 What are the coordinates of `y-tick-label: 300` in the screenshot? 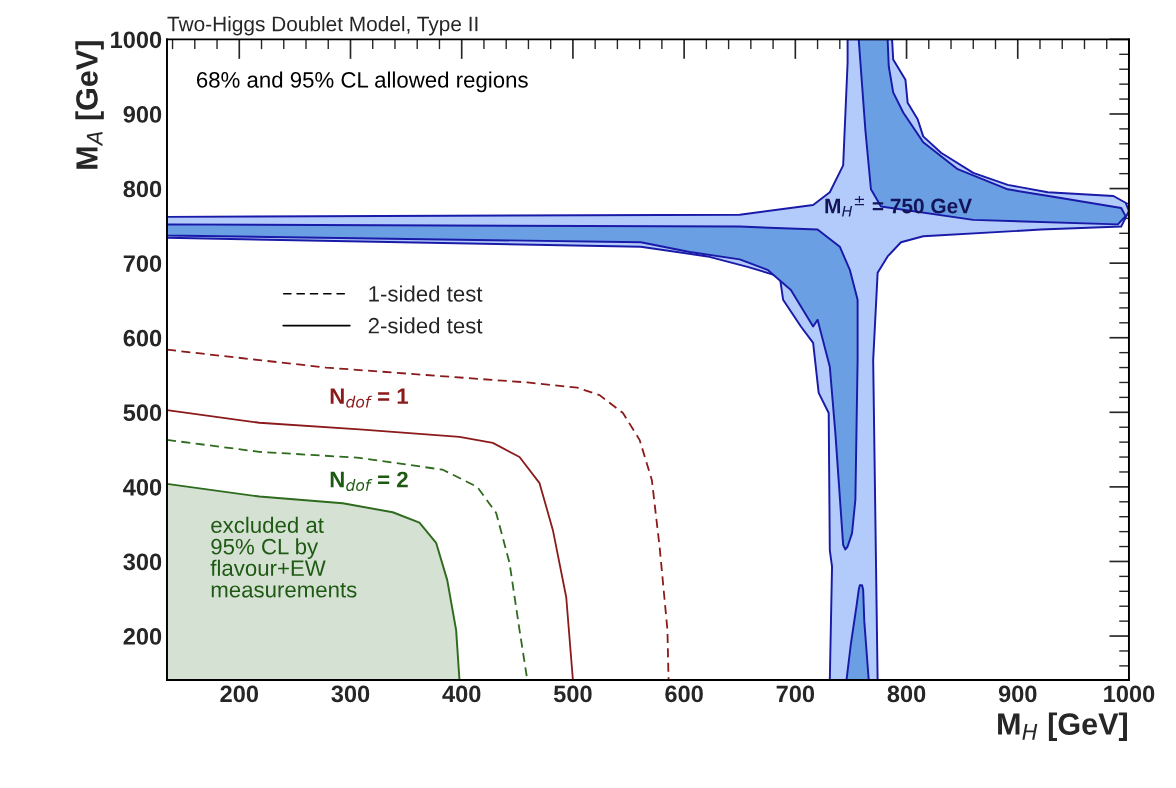 It's located at (142, 562).